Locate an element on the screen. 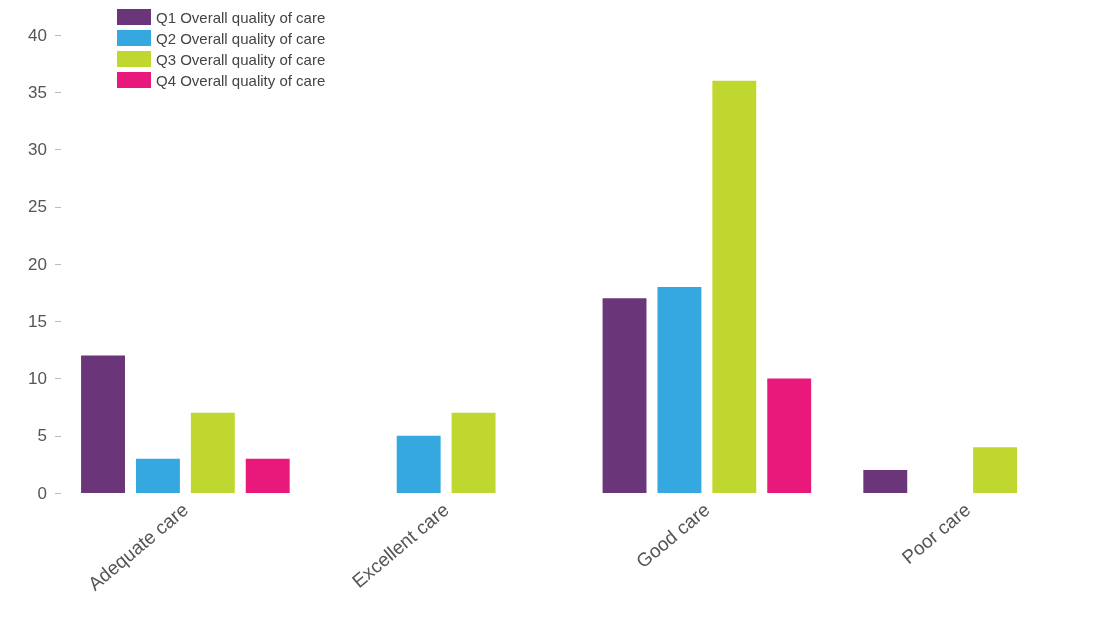 This screenshot has width=1104, height=618. legend-label: Q3 Overall quality of care is located at coordinates (241, 59).